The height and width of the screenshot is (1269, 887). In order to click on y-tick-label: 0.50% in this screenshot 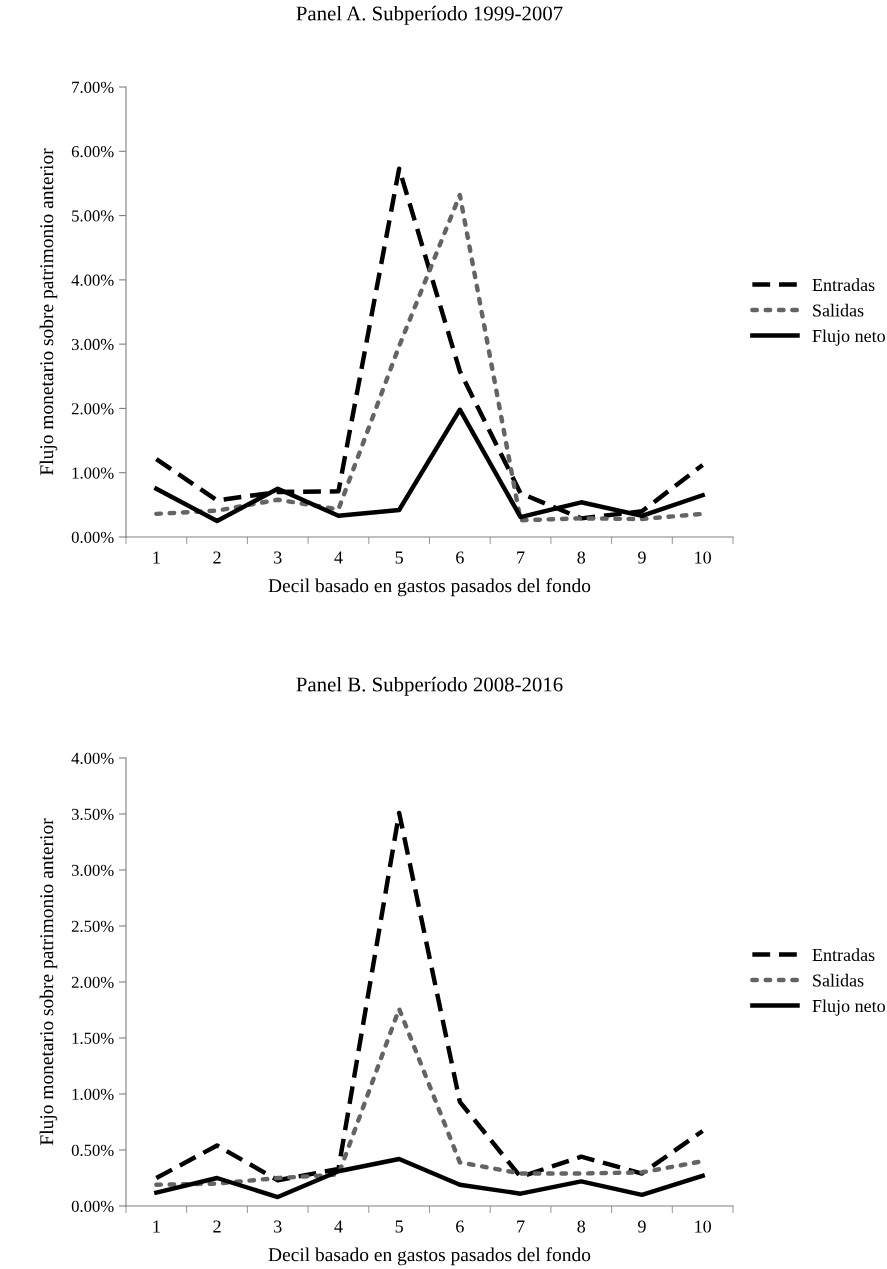, I will do `click(92, 1150)`.